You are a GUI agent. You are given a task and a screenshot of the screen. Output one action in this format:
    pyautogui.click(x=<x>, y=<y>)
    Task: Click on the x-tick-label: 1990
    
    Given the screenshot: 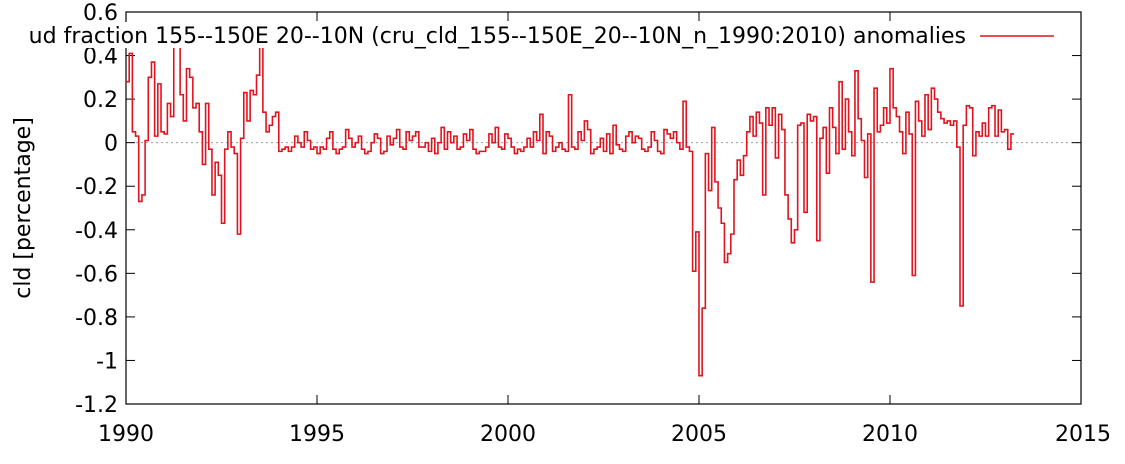 What is the action you would take?
    pyautogui.click(x=126, y=434)
    